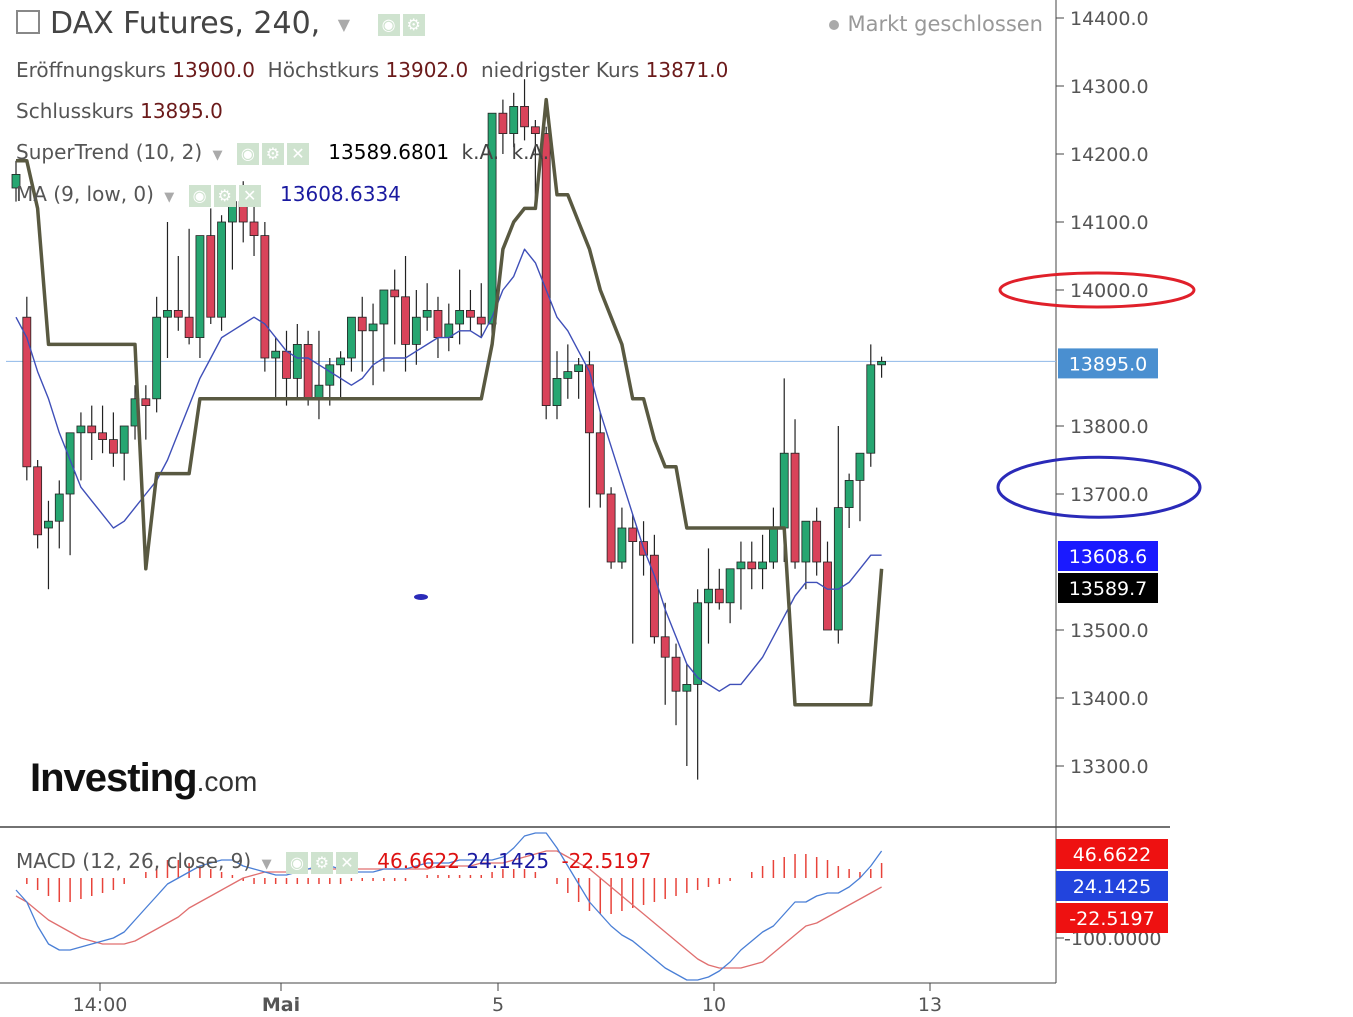 The width and height of the screenshot is (1353, 1017). What do you see at coordinates (100, 1005) in the screenshot?
I see `x-tick-label: 14:00` at bounding box center [100, 1005].